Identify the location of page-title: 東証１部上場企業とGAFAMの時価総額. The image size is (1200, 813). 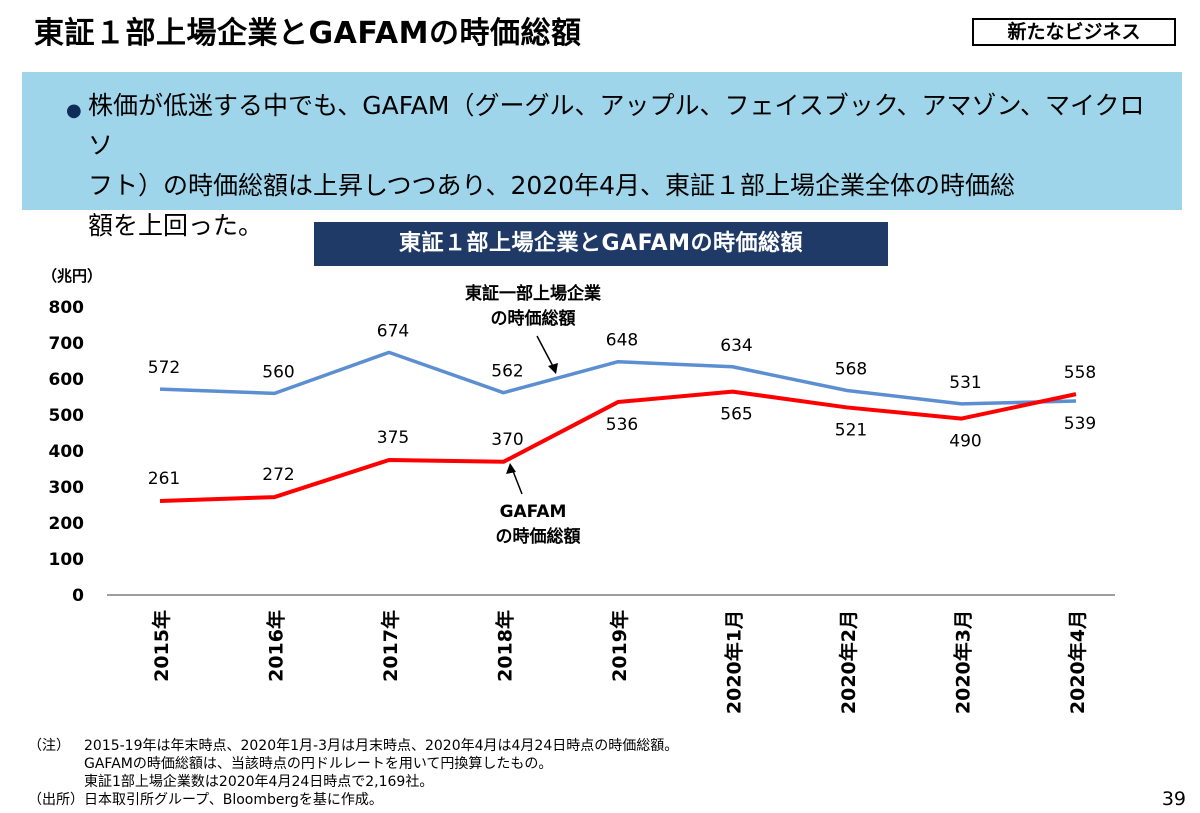
(308, 33).